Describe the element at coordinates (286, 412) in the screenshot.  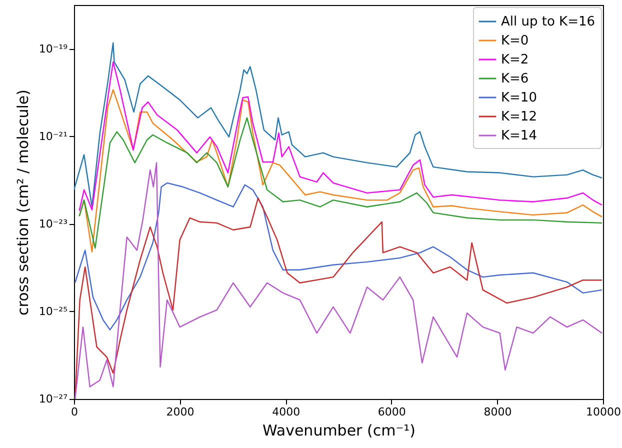
I see `x-tick-label: 4000` at that location.